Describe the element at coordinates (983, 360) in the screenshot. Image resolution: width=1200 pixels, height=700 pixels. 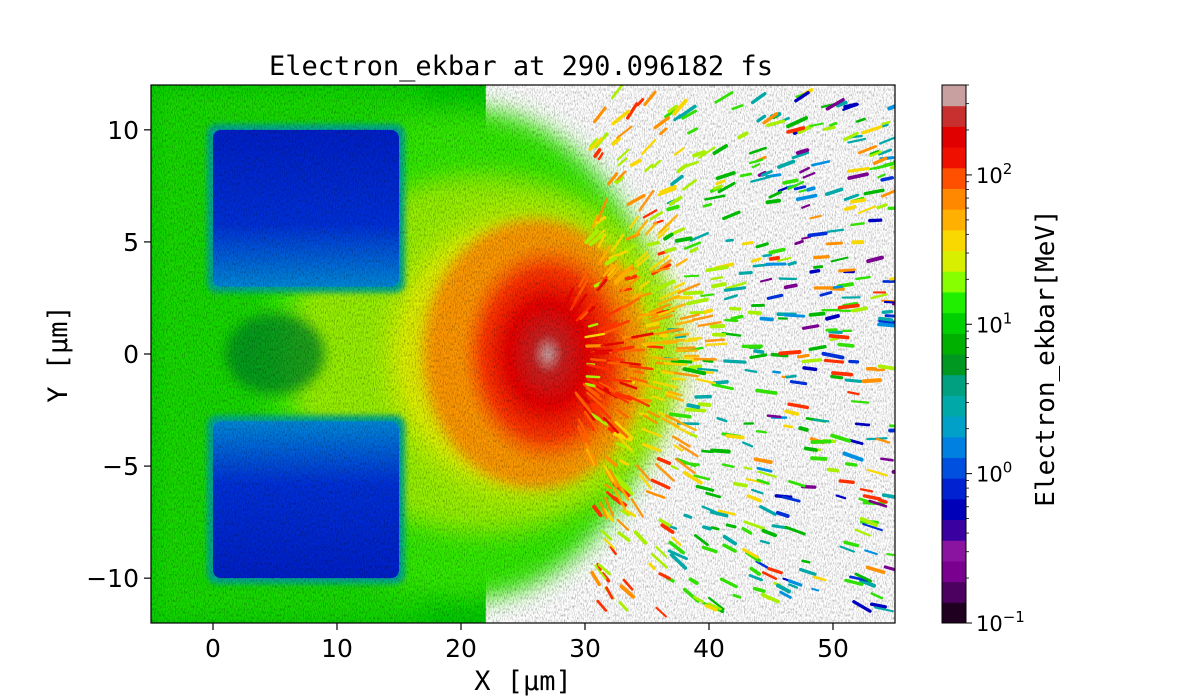
I see `colorbar: 10−1 100 101 102` at that location.